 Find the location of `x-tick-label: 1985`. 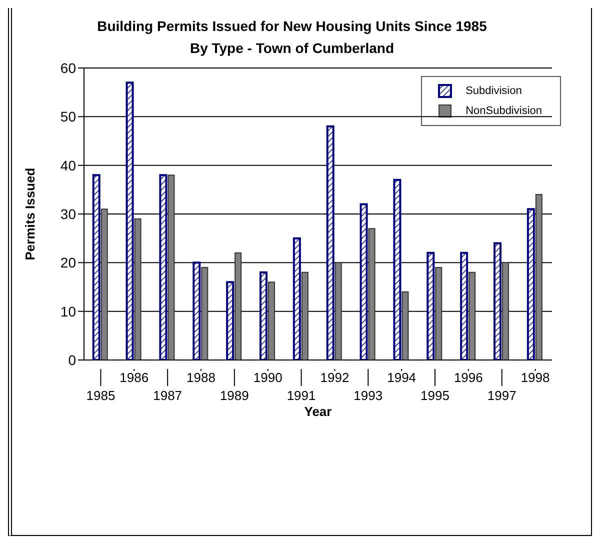

x-tick-label: 1985 is located at coordinates (101, 395).